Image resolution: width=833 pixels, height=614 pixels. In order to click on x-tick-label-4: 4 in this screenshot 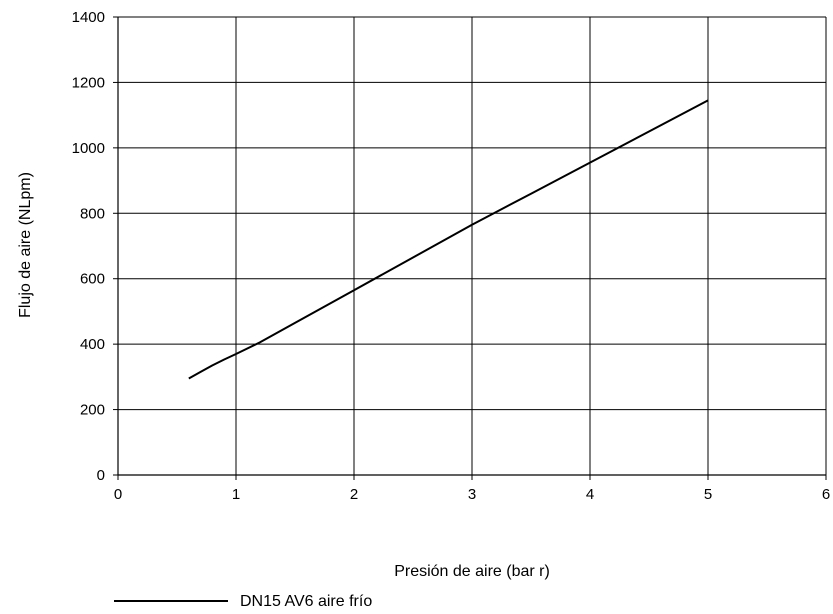, I will do `click(590, 494)`.